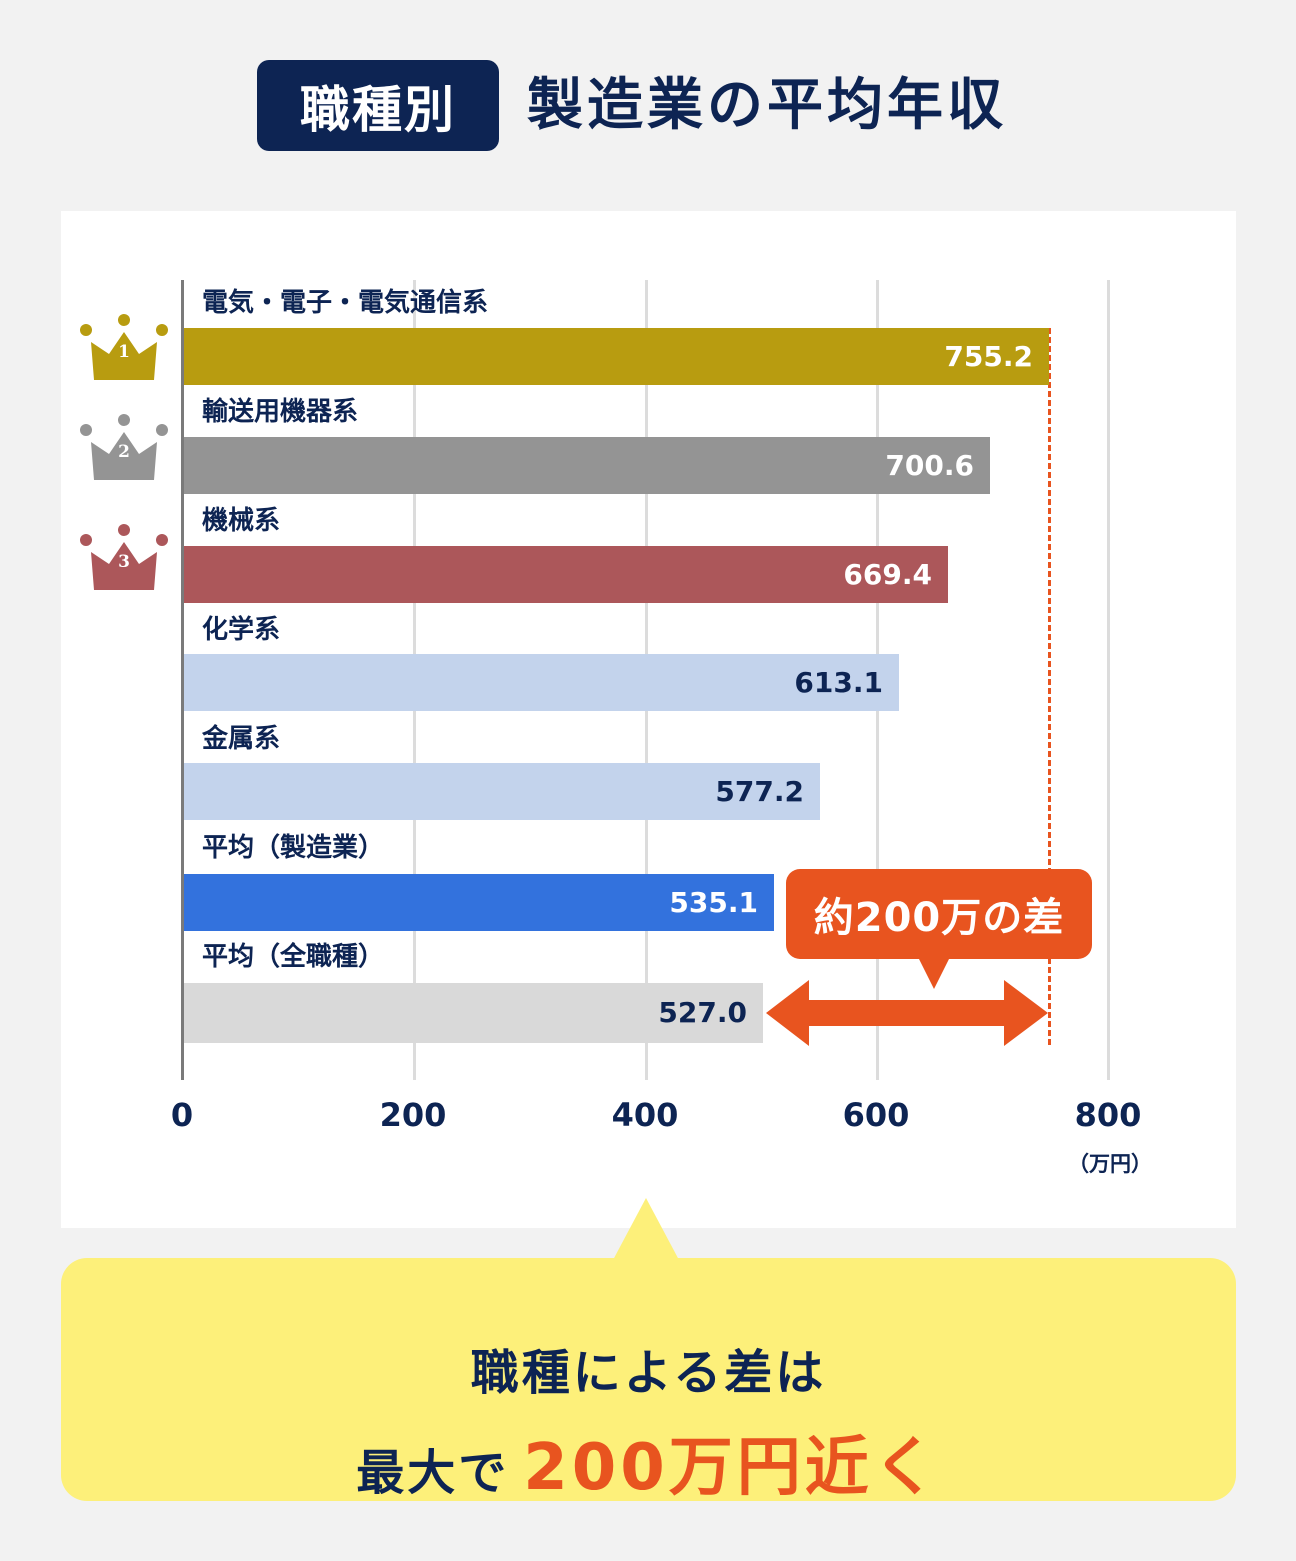  What do you see at coordinates (759, 791) in the screenshot?
I see `bar-value: 577.2` at bounding box center [759, 791].